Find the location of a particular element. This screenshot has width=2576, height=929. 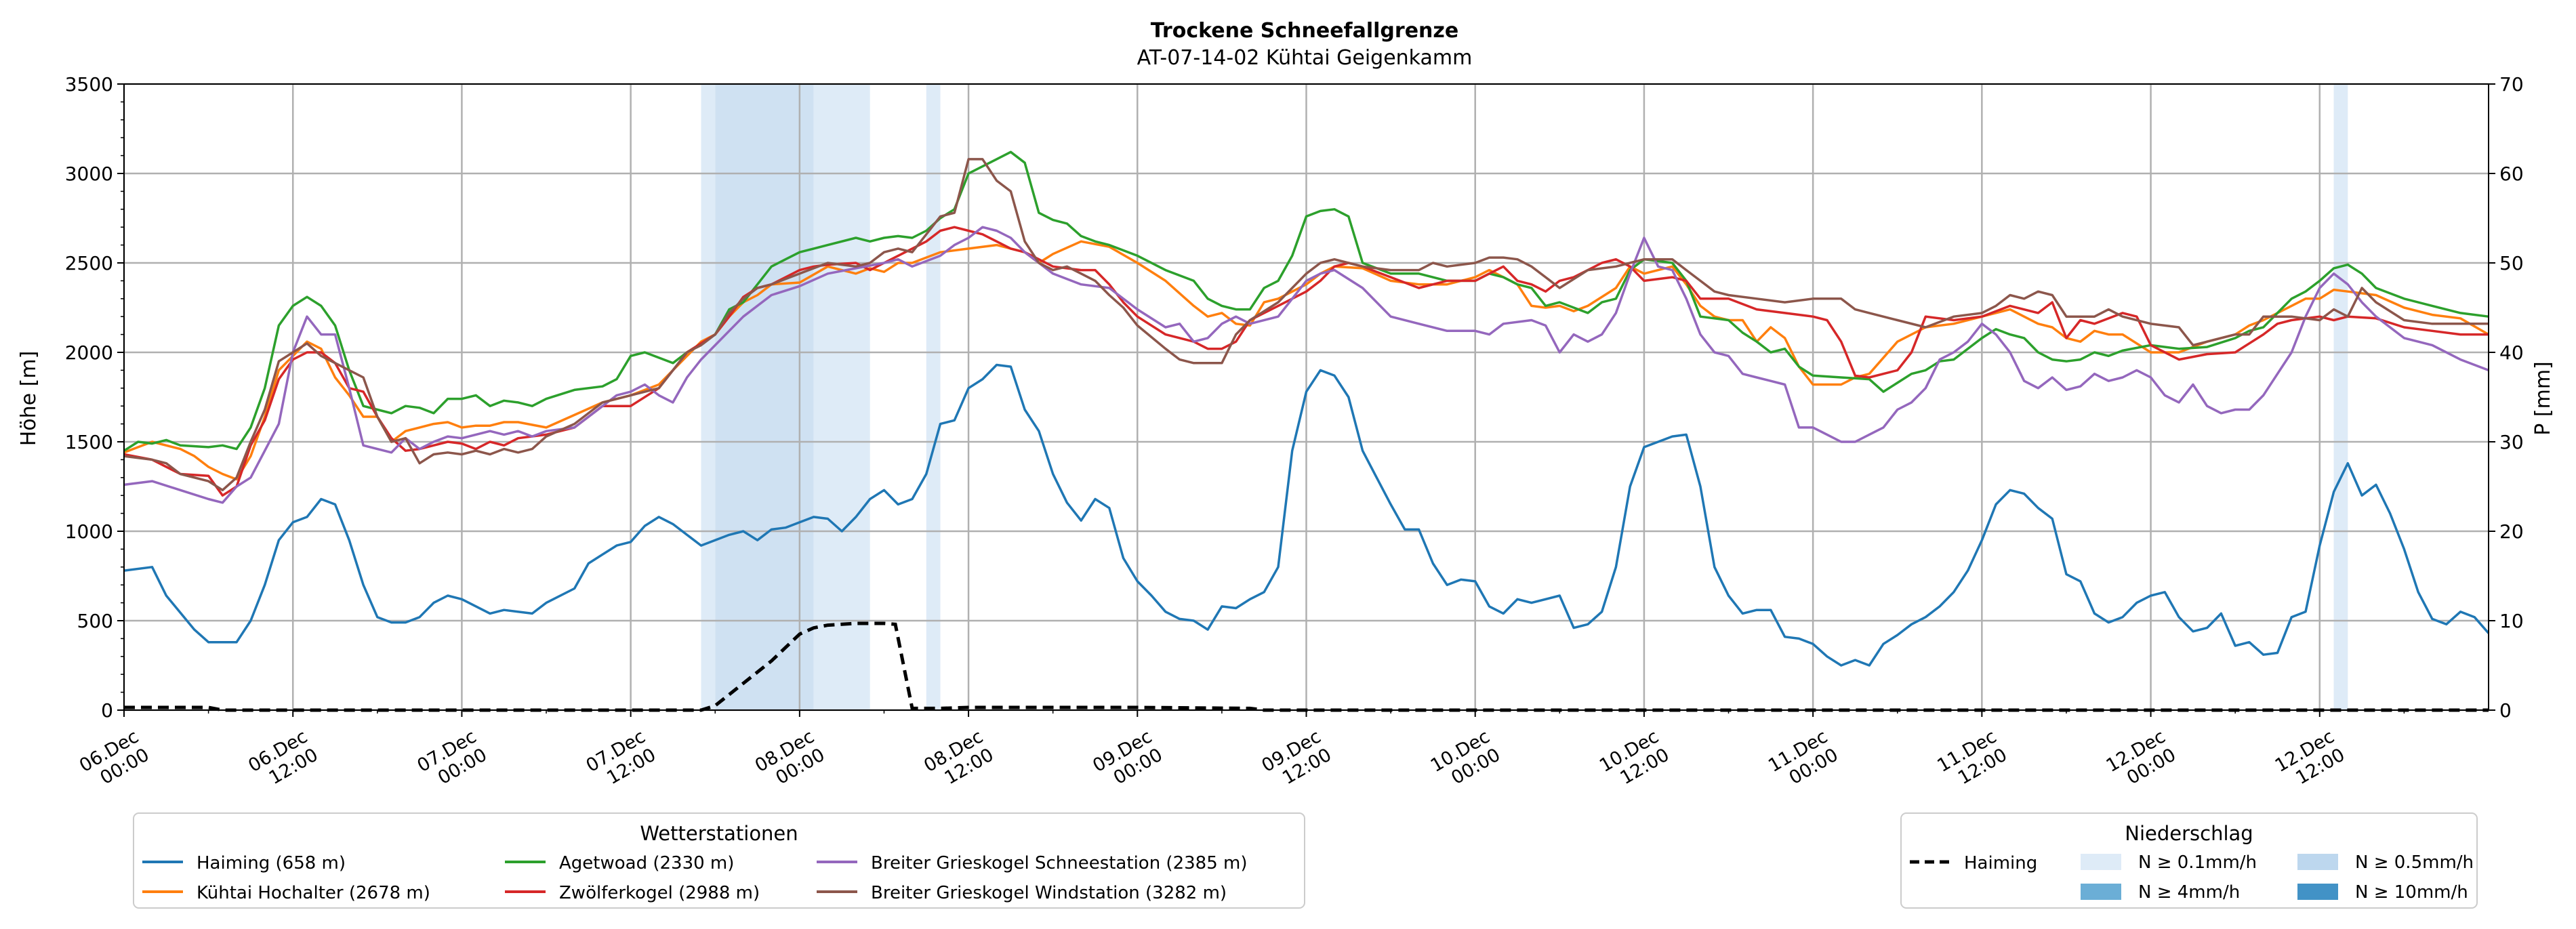

x-tick-label: 08.Dec12:00 is located at coordinates (959, 760).